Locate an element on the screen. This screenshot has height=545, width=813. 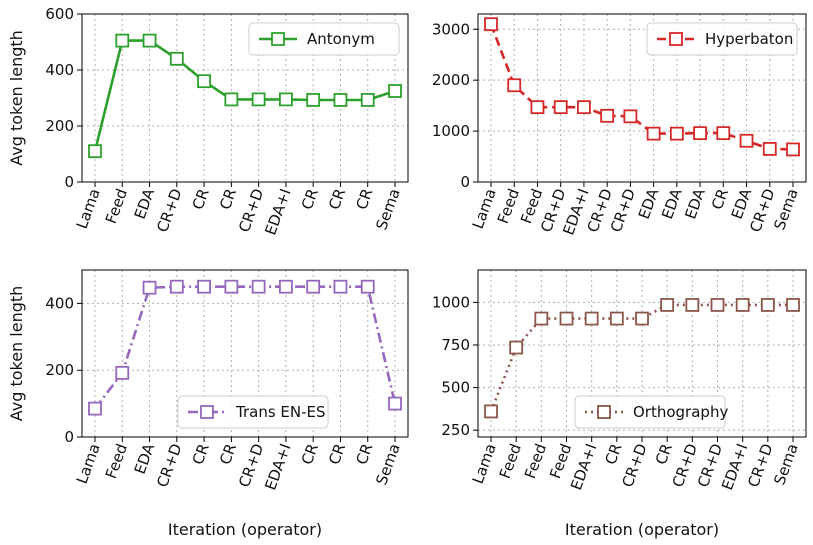
legend-label: Antonym is located at coordinates (341, 39).